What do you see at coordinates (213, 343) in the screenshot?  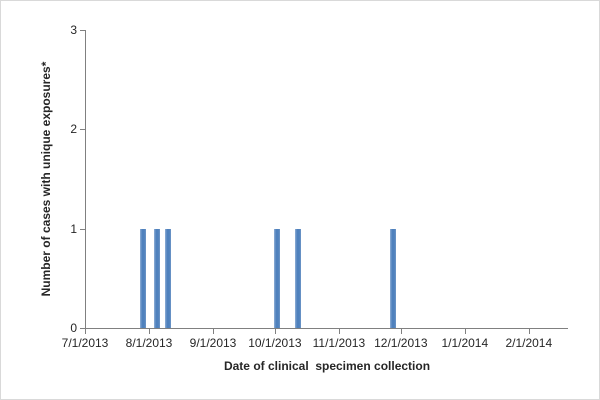 I see `x-tick-label: 9/1/2013` at bounding box center [213, 343].